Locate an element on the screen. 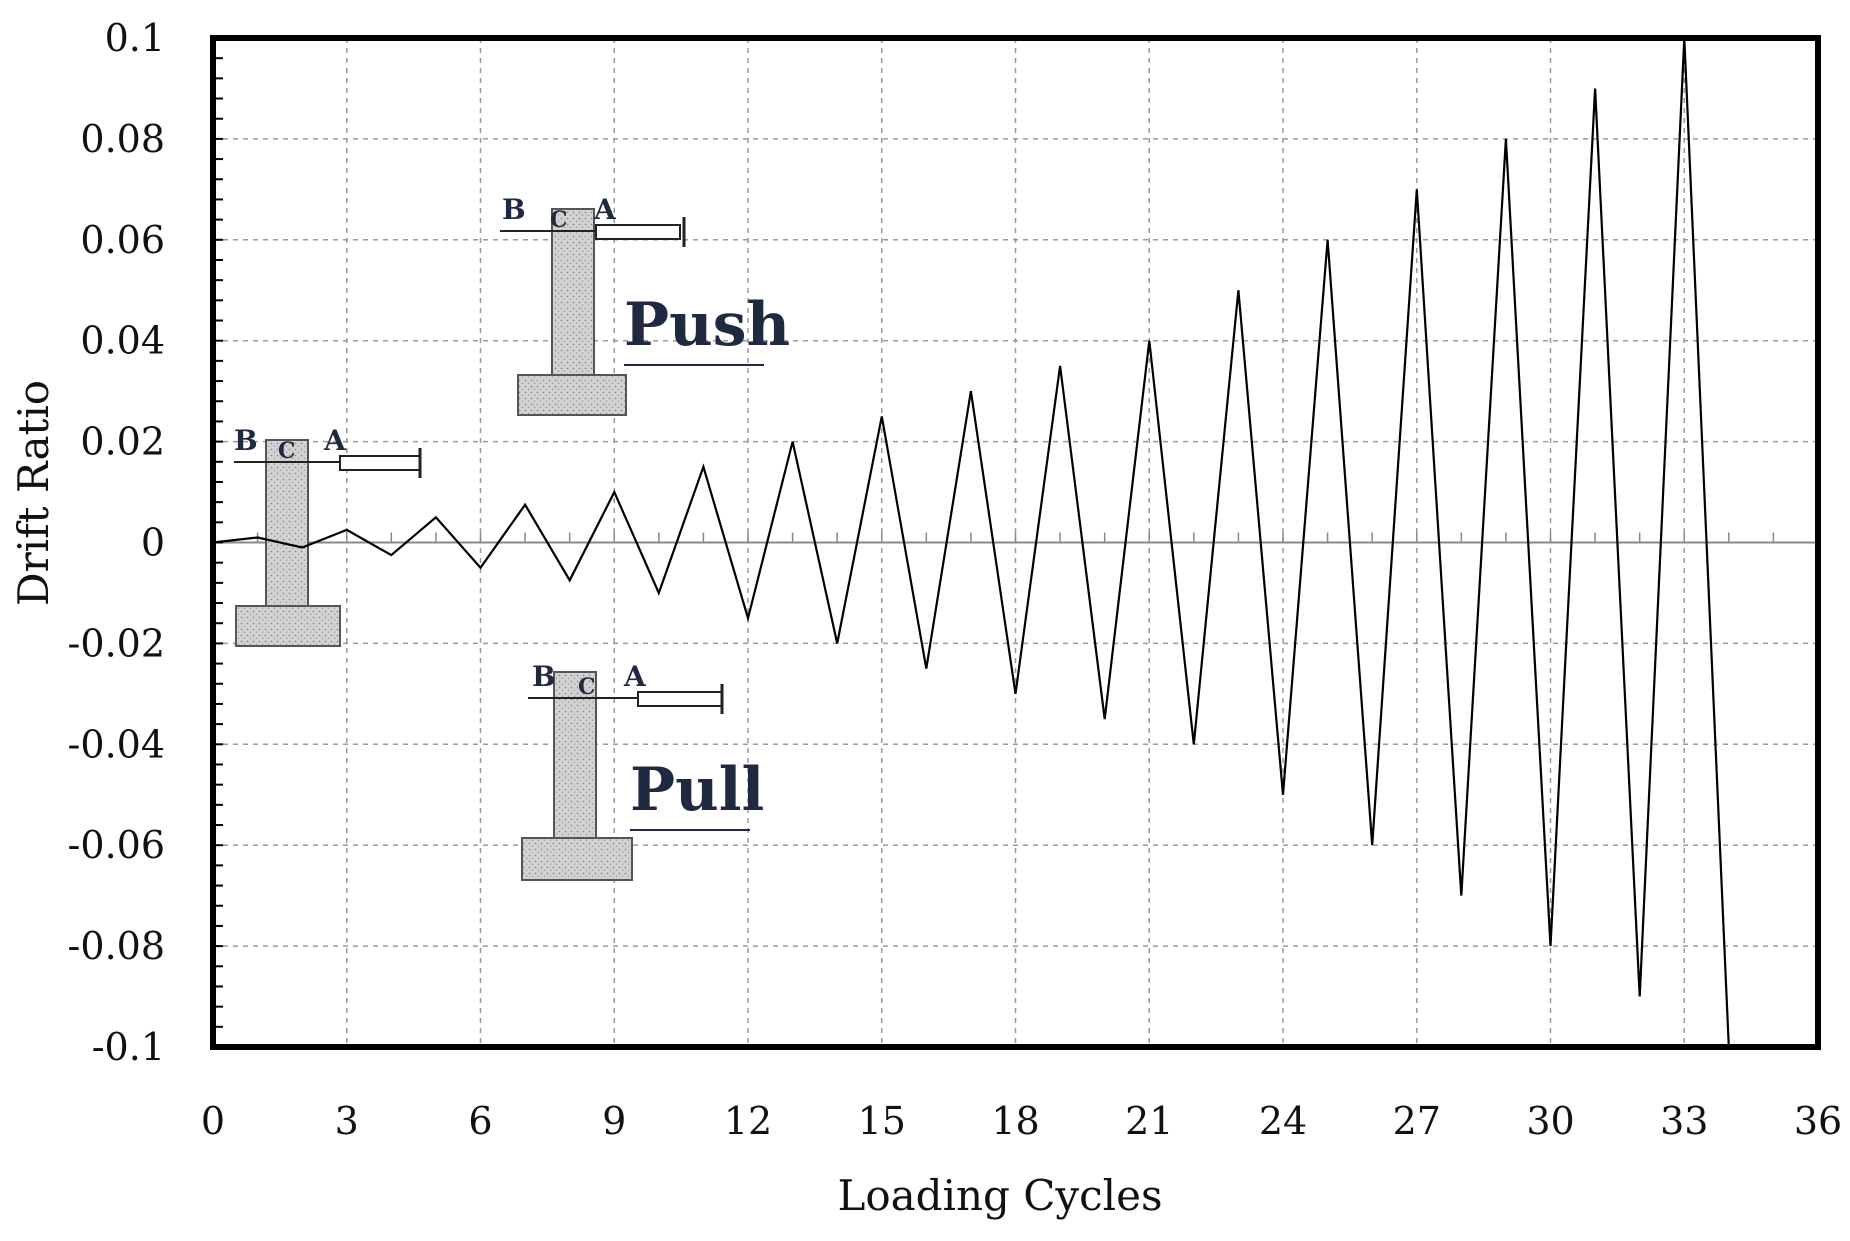 The height and width of the screenshot is (1241, 1850). y-tick-label: 0.1 is located at coordinates (135, 38).